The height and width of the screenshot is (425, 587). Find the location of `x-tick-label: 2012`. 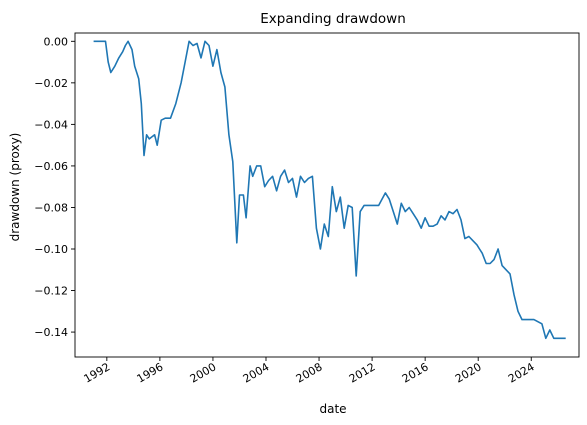

x-tick-label: 2012 is located at coordinates (362, 372).